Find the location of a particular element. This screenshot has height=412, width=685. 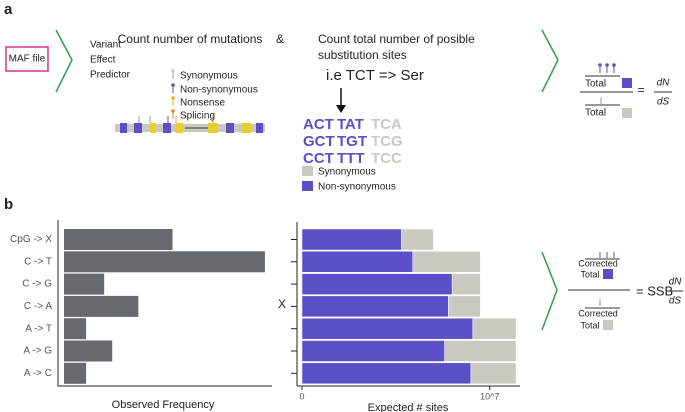

input-box is located at coordinates (27, 59).